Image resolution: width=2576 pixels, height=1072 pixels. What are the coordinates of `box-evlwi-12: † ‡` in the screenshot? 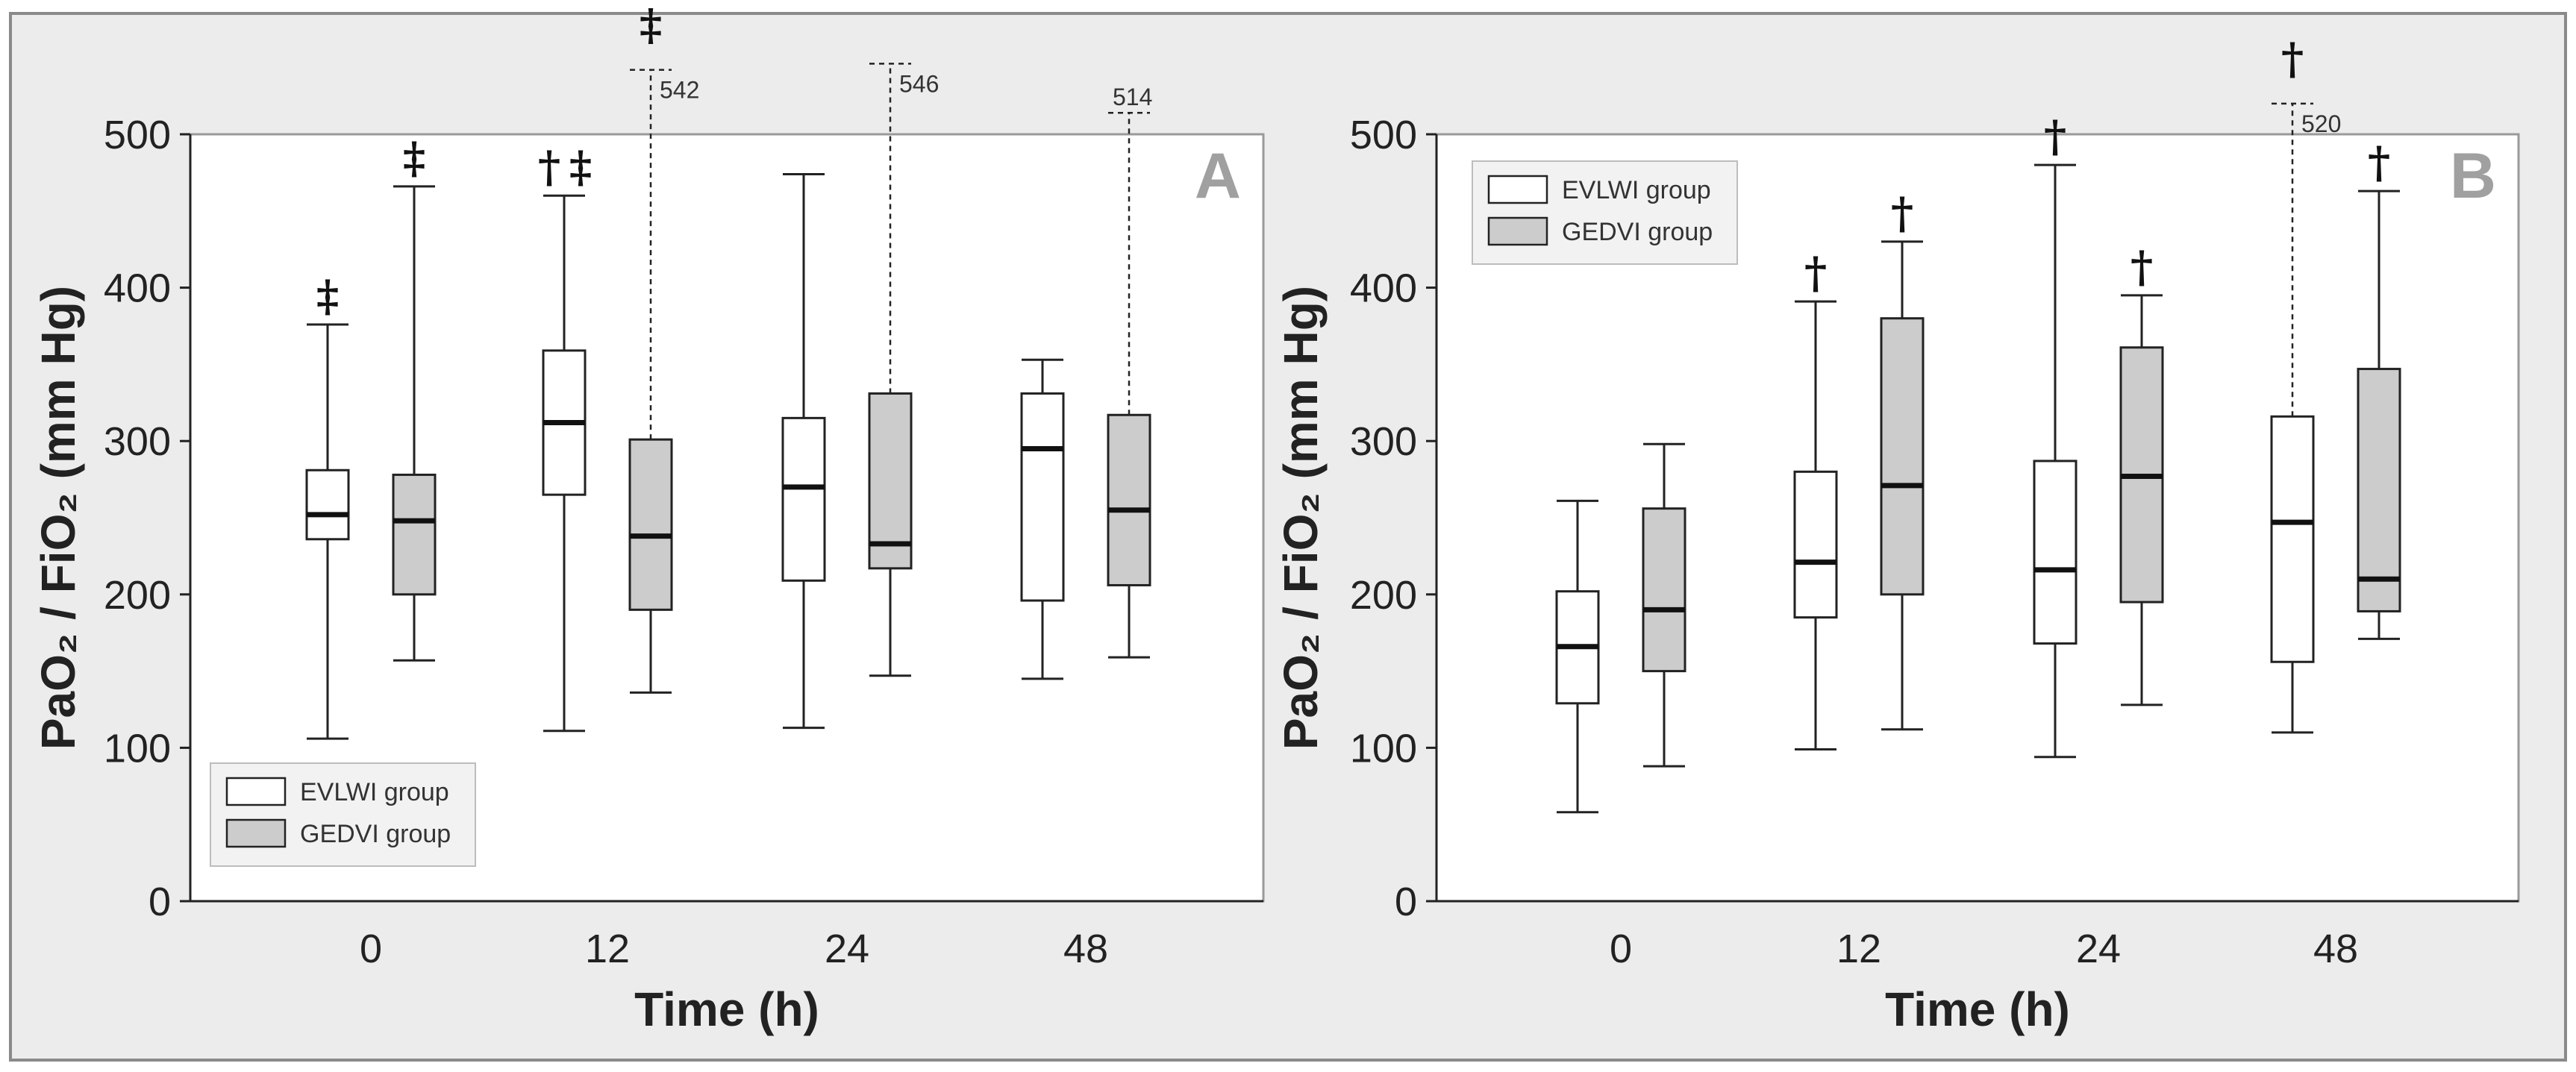 It's located at (565, 437).